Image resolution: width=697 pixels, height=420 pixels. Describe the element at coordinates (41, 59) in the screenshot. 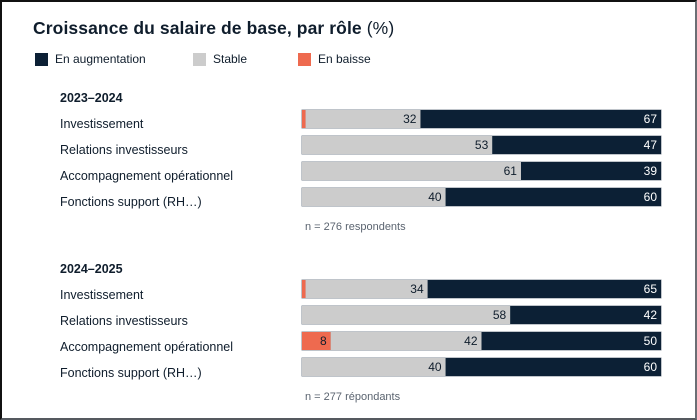

I see `legend-swatch-increase` at that location.